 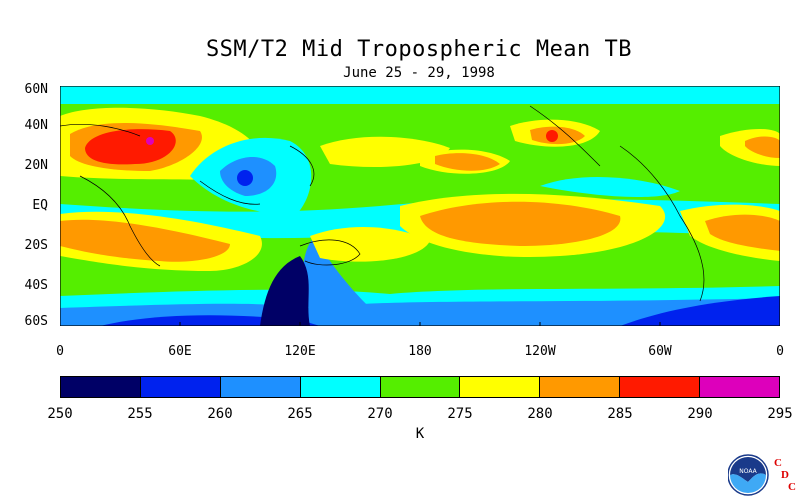 What do you see at coordinates (285, 291) in the screenshot?
I see `field-250-255-tongue` at bounding box center [285, 291].